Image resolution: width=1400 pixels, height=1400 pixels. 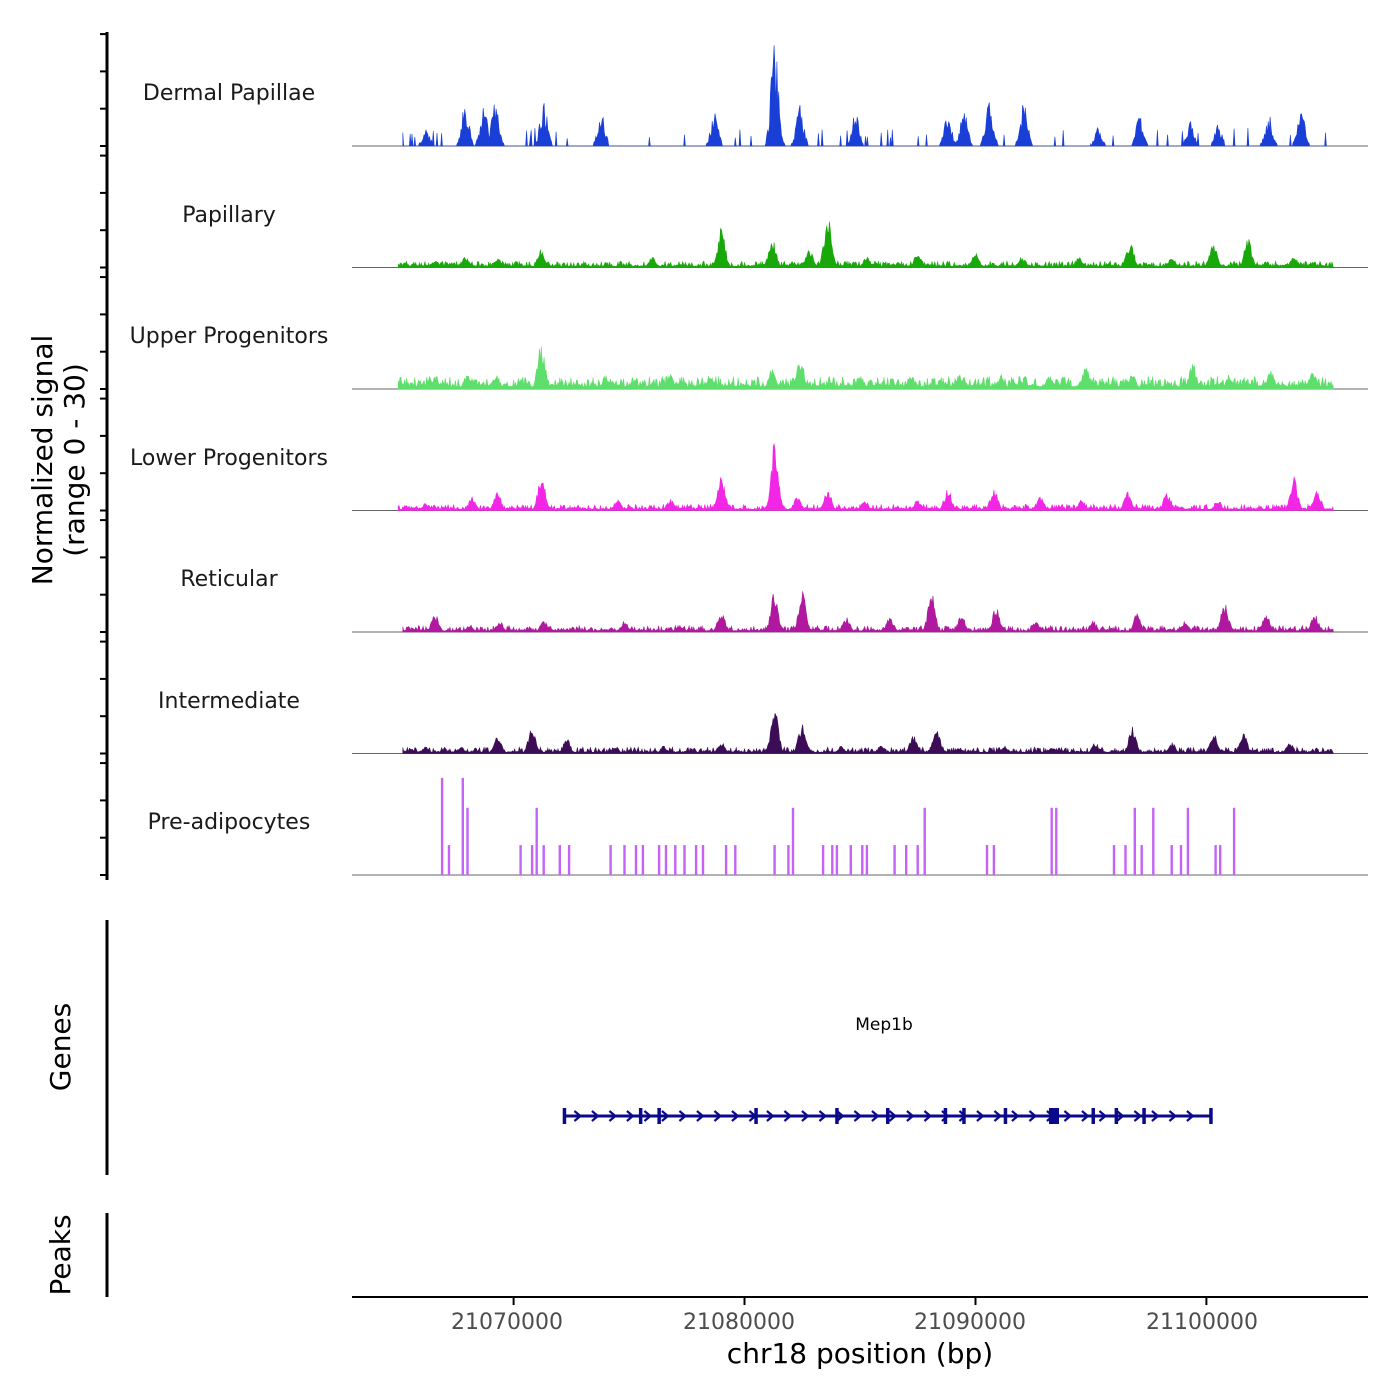 I want to click on track-label-lower-progenitors: Lower Progenitors, so click(x=229, y=458).